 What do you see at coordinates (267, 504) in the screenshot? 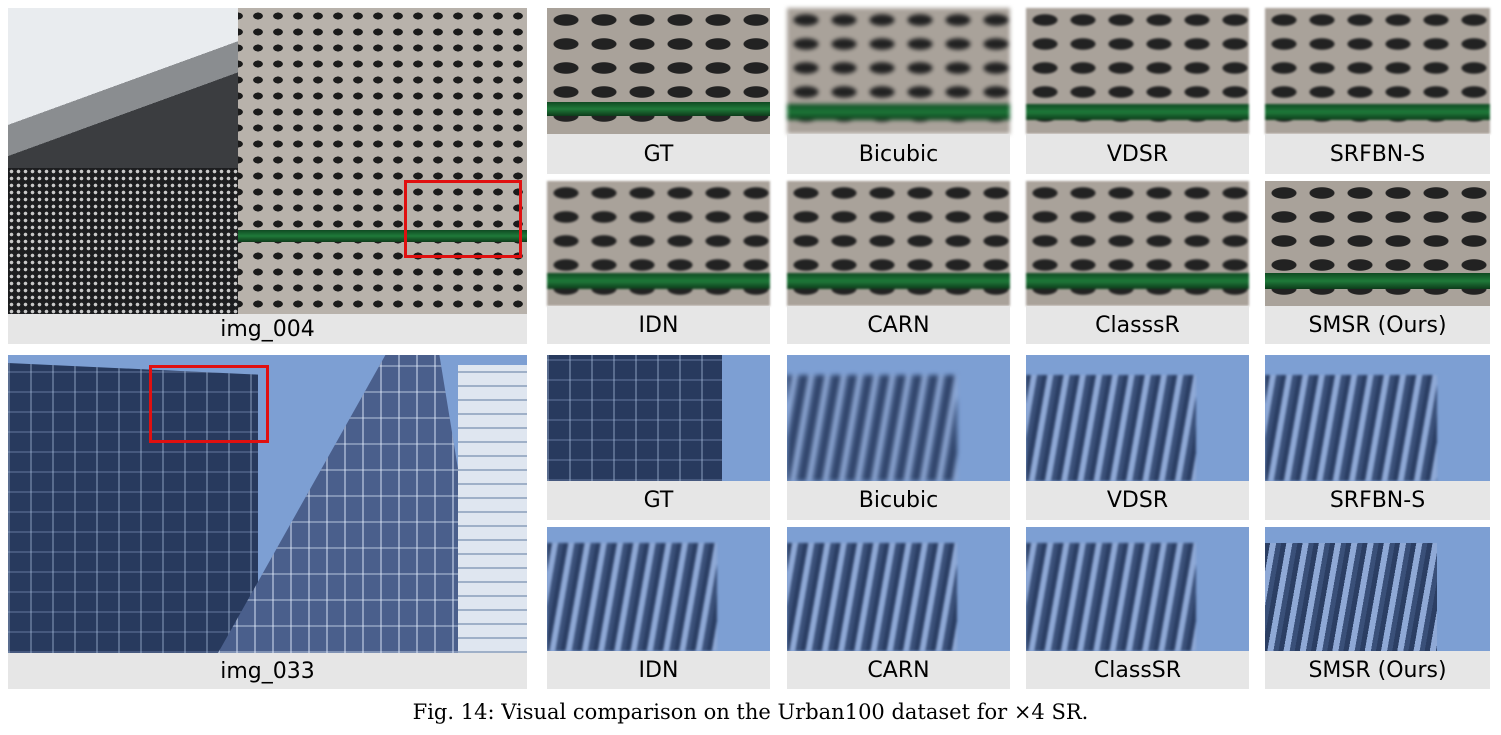
I see `main-image-img033` at bounding box center [267, 504].